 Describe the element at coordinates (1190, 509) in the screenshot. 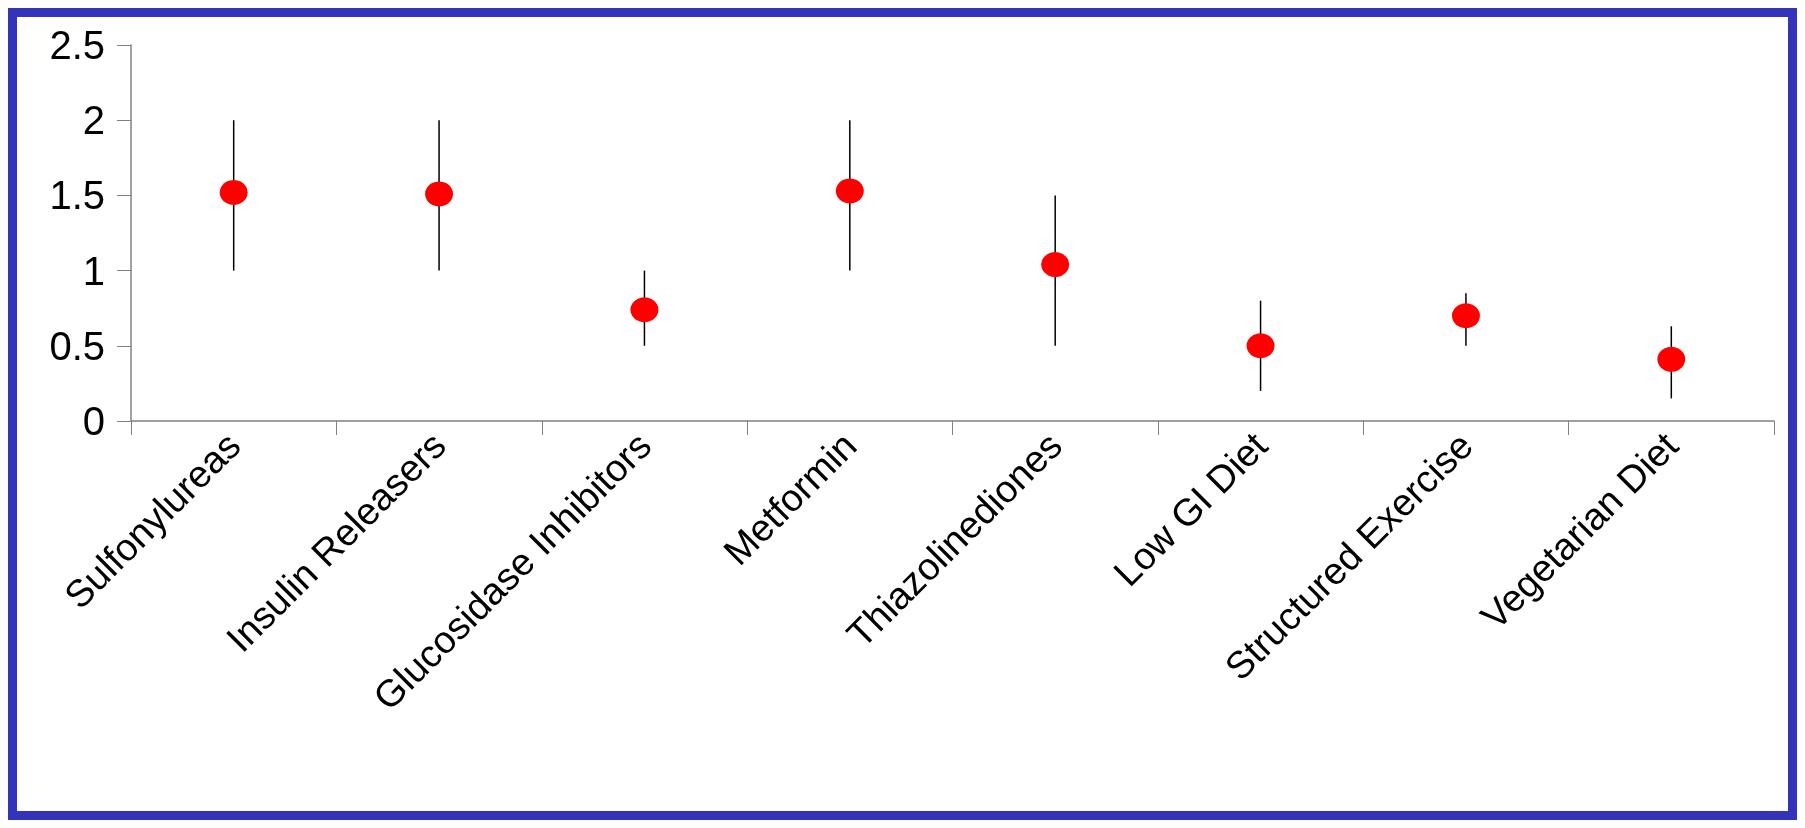

I see `x-tick-label: Low GI Diet` at that location.